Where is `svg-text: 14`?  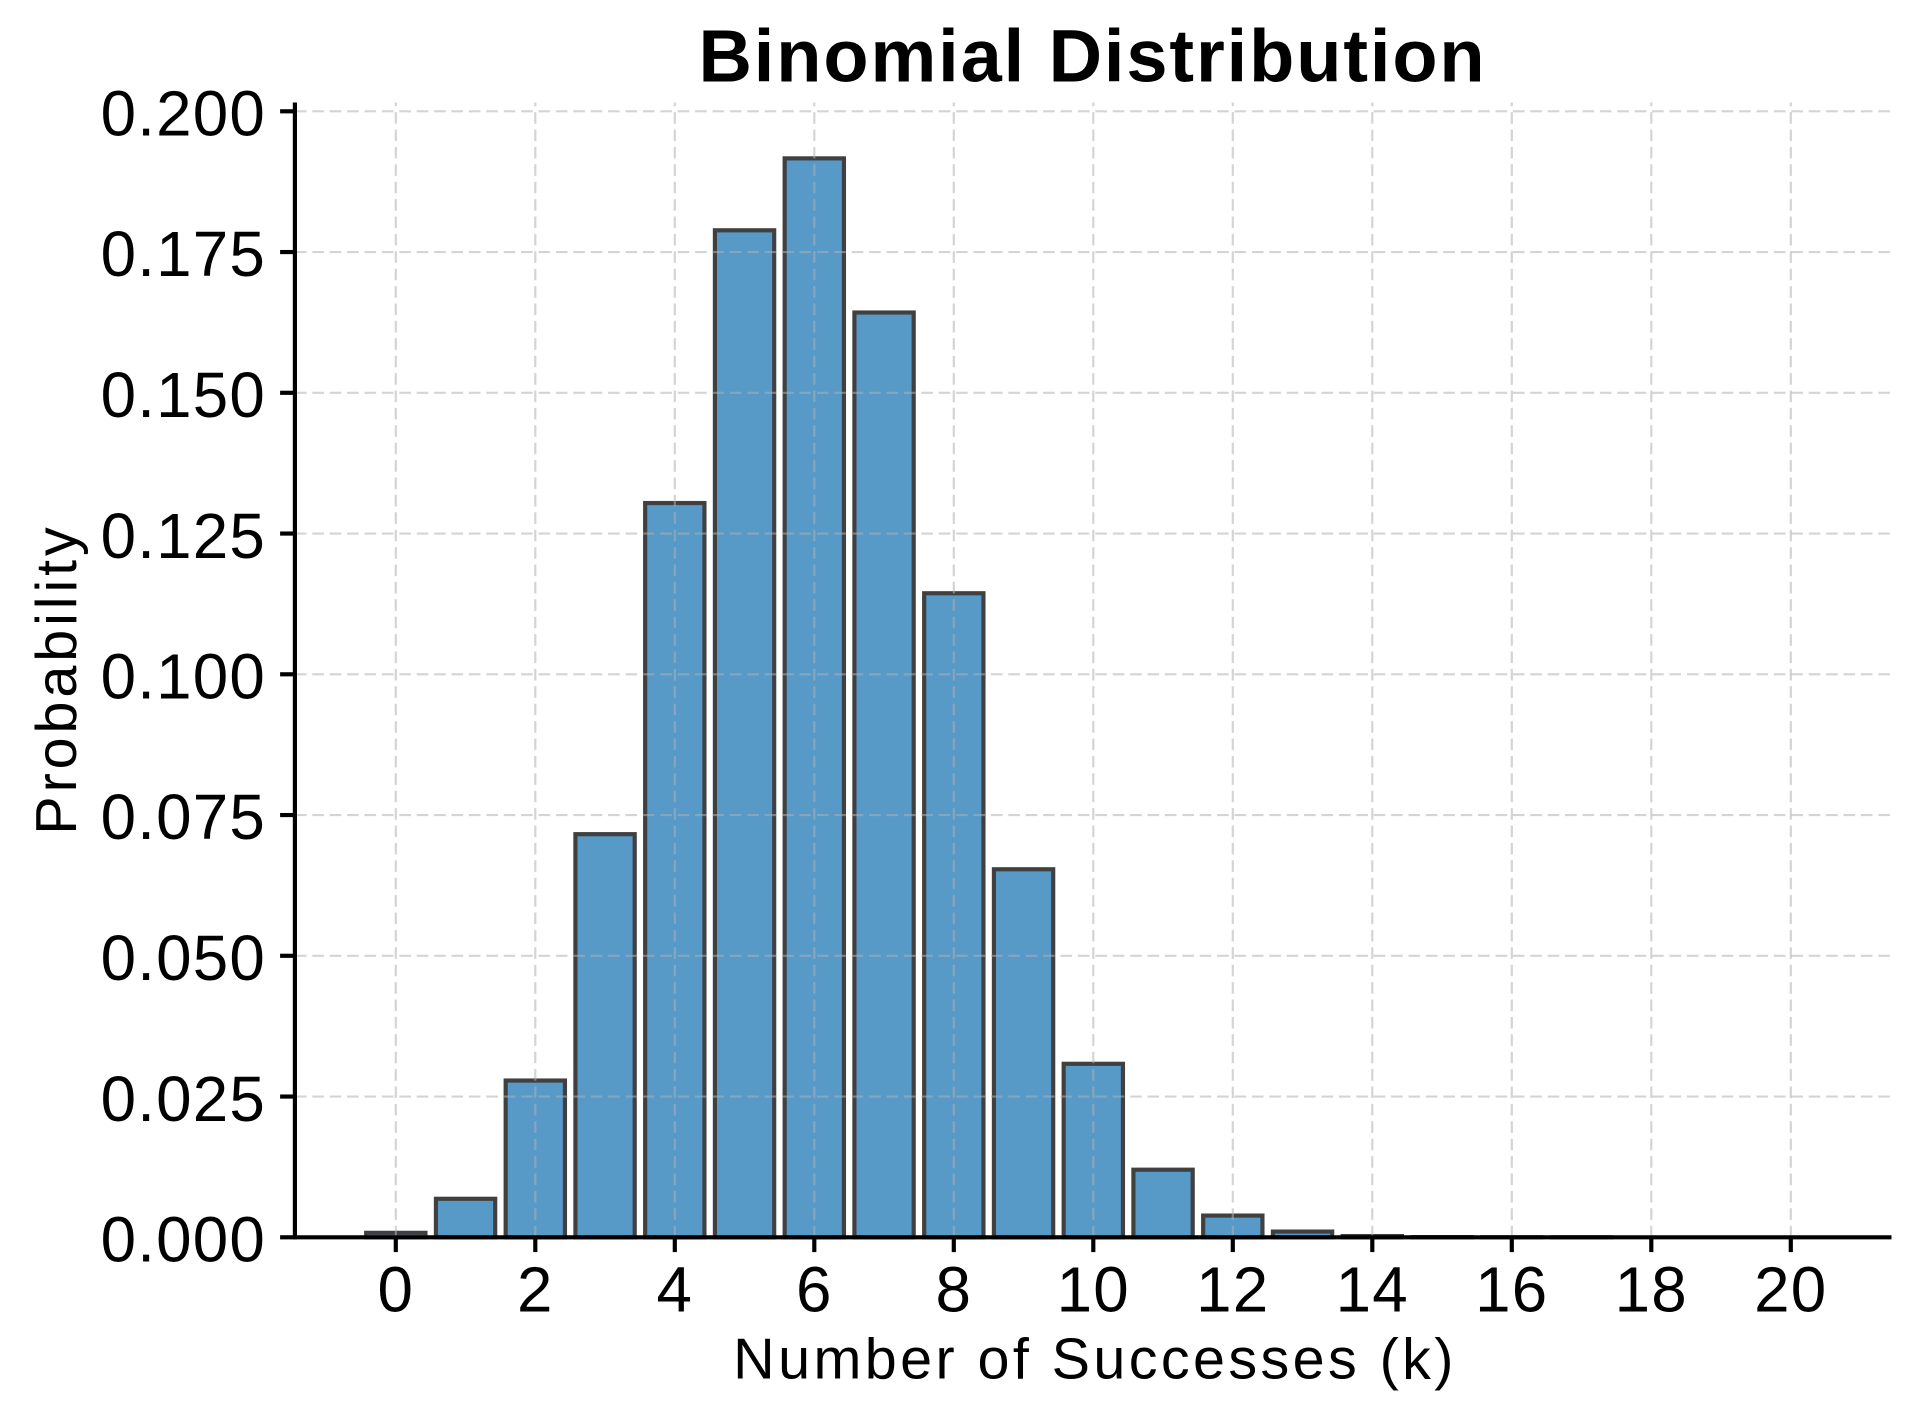
svg-text: 14 is located at coordinates (1372, 1290).